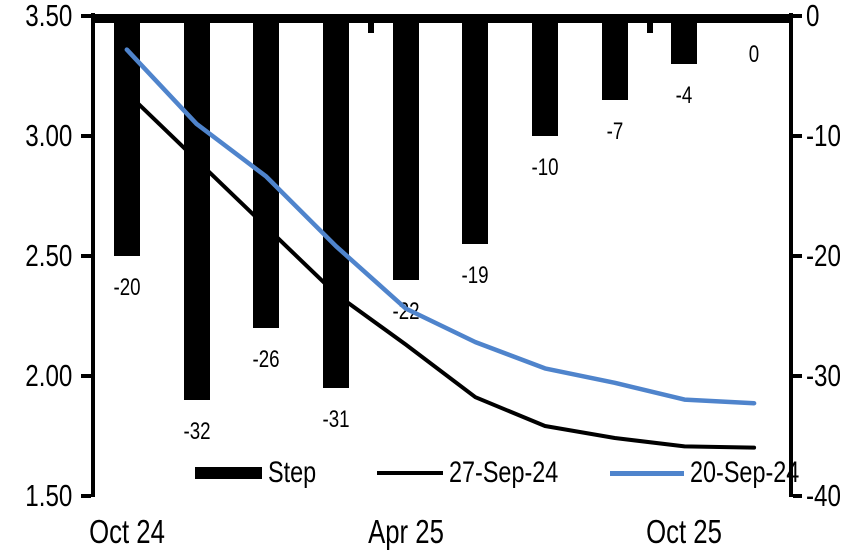 This screenshot has height=551, width=852. What do you see at coordinates (545, 167) in the screenshot?
I see `bar-value-label: -10` at bounding box center [545, 167].